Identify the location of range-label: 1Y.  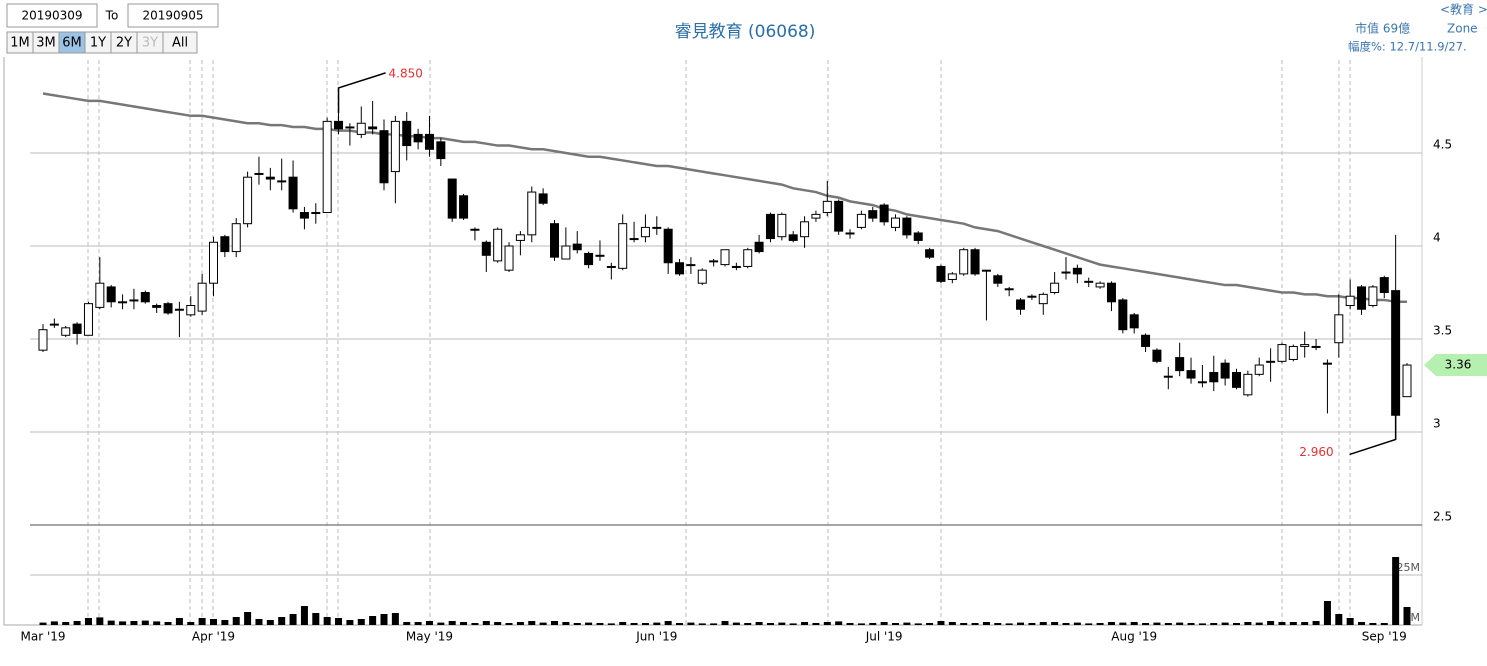
(98, 43).